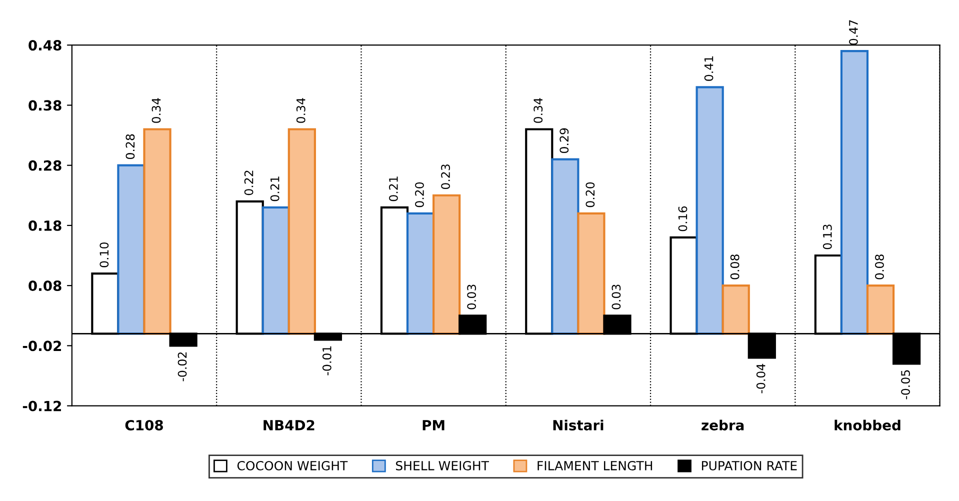  Describe the element at coordinates (564, 140) in the screenshot. I see `data-label: 0.29` at that location.